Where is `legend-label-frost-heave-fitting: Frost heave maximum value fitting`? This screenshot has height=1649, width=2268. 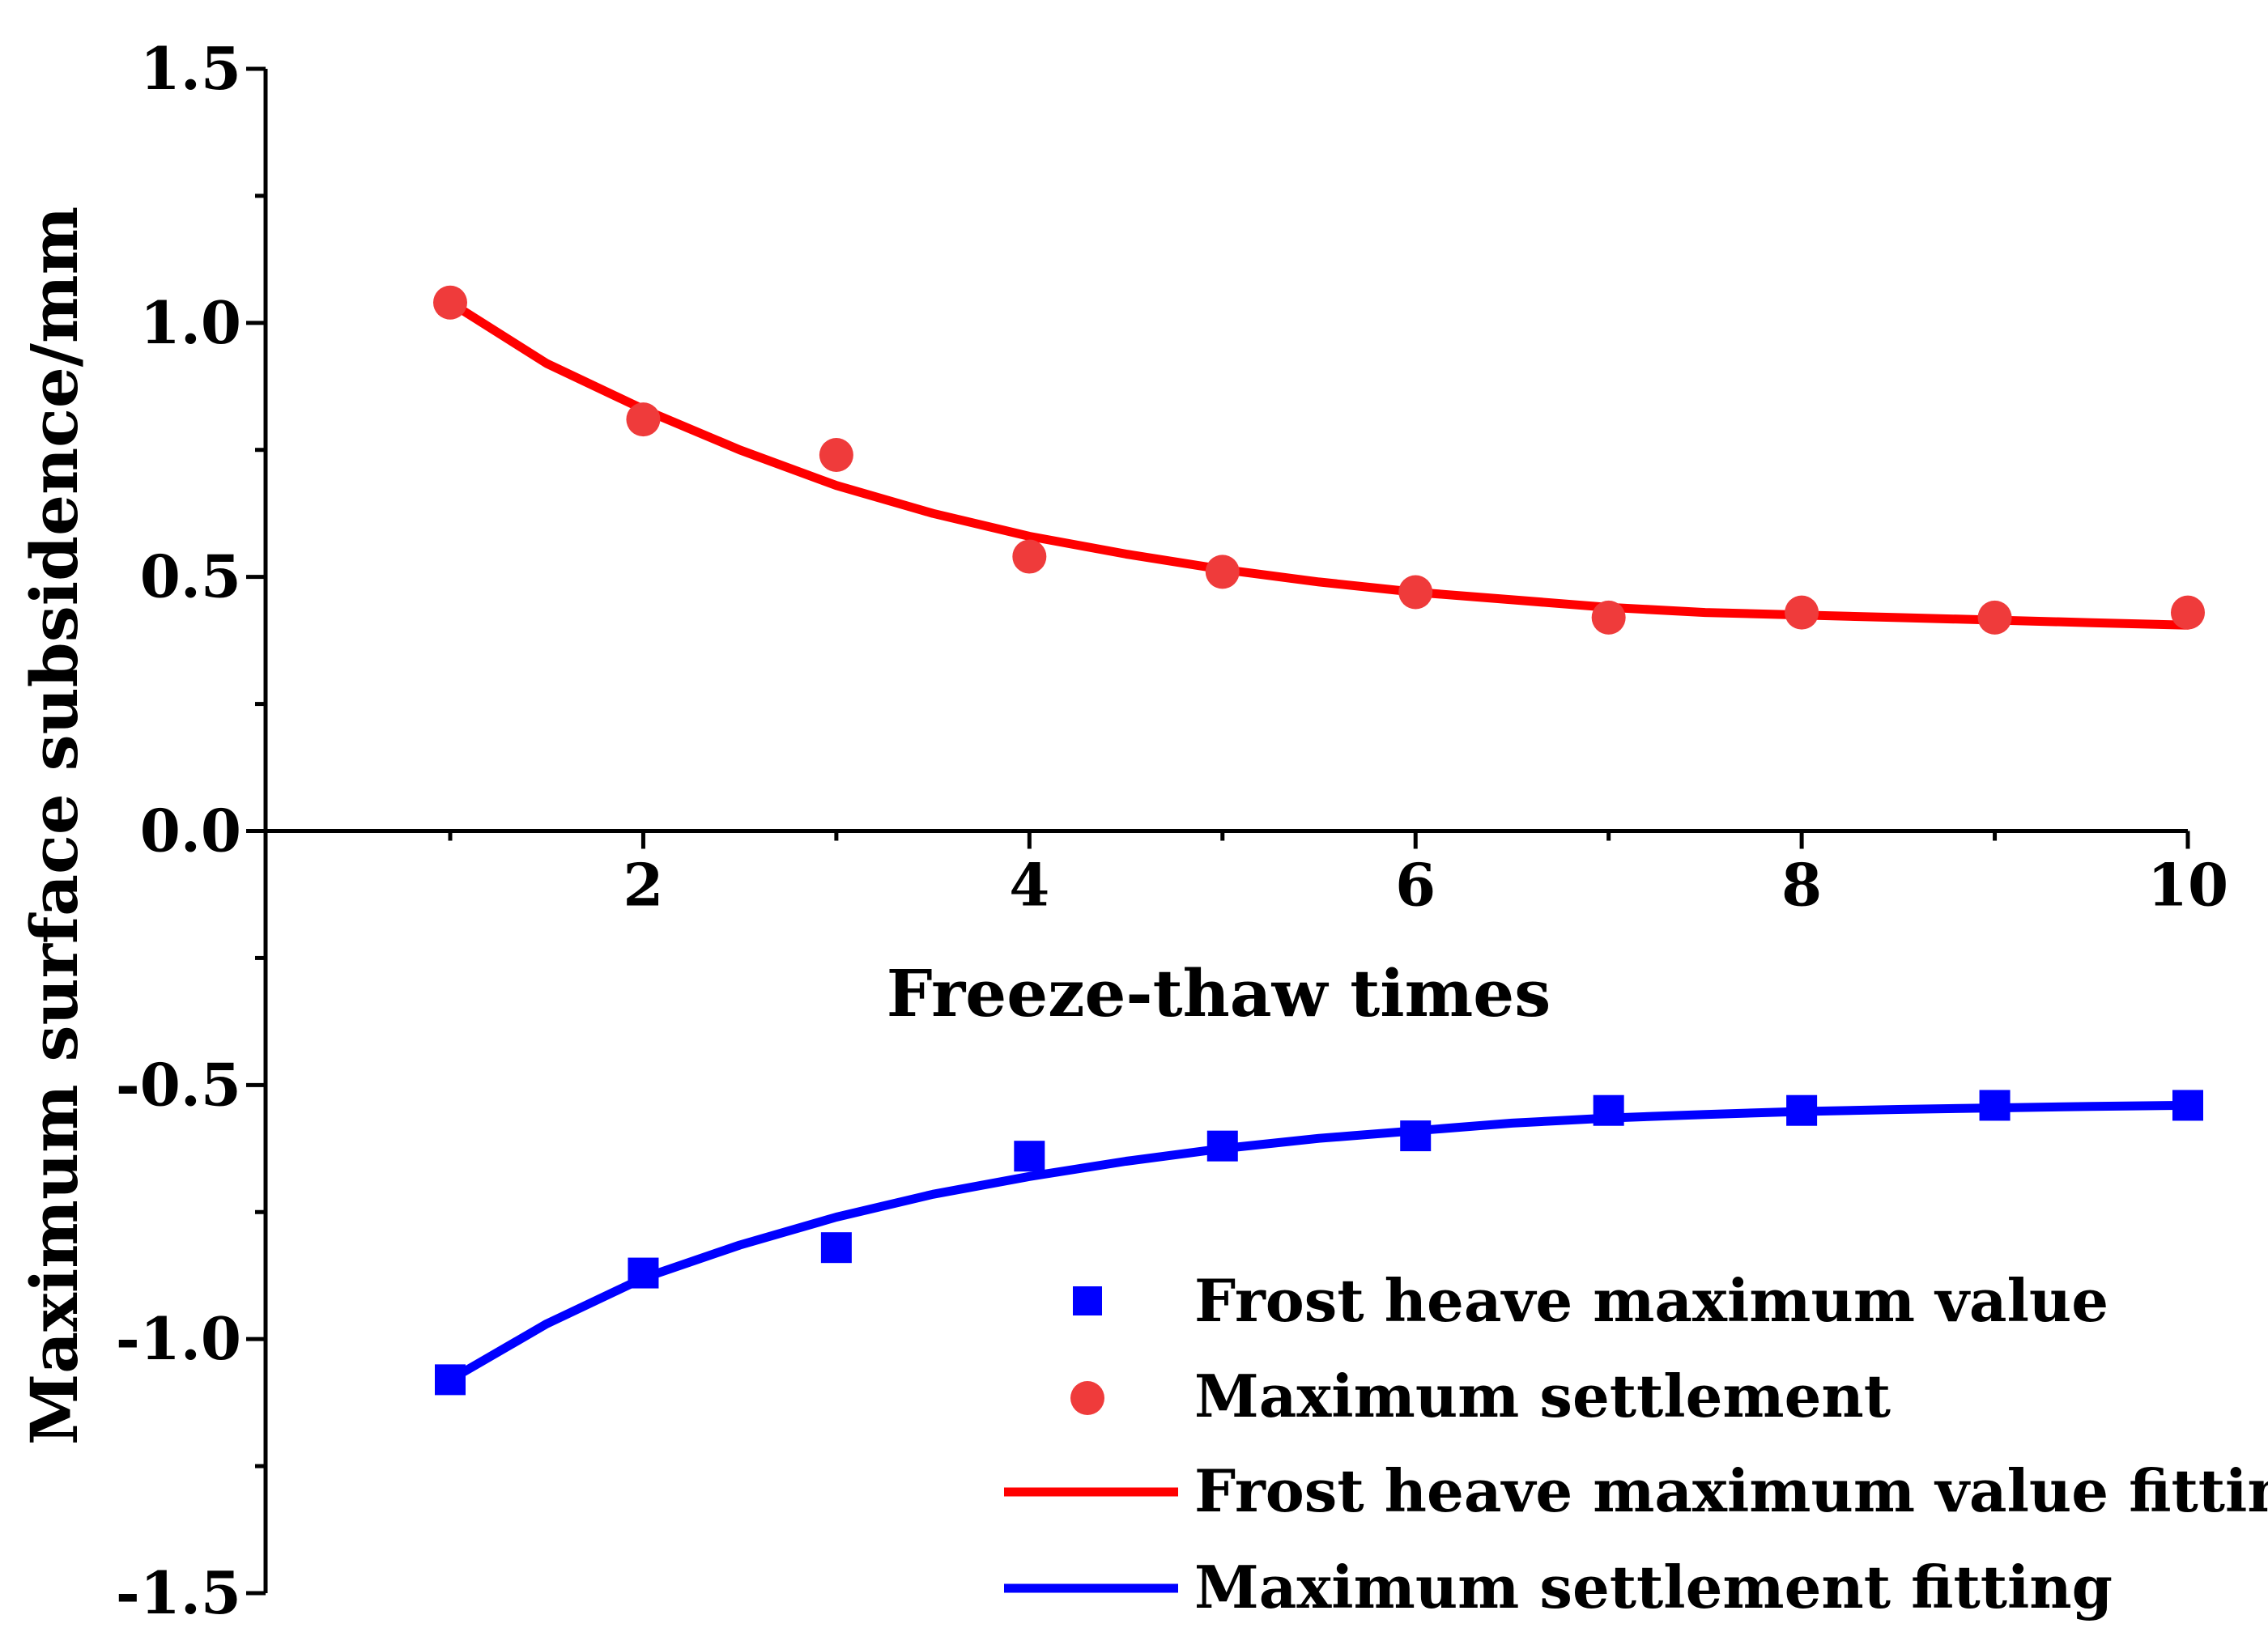 legend-label-frost-heave-fitting: Frost heave maximum value fitting is located at coordinates (1731, 1490).